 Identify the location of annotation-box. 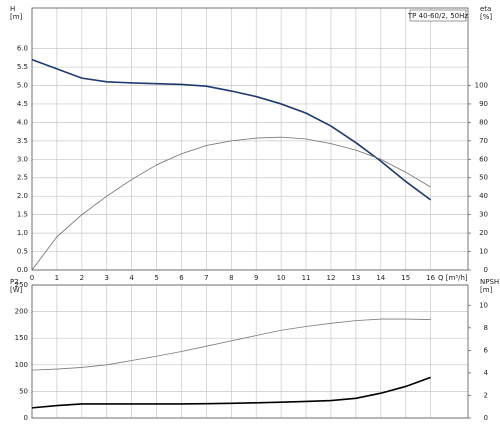
(438, 15).